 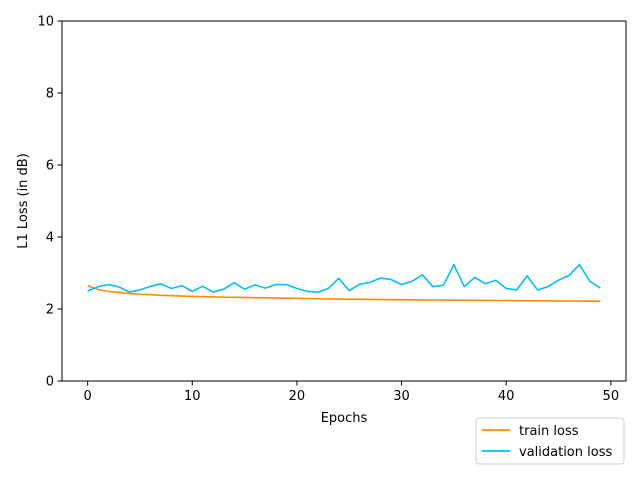 I want to click on x-tick-label: 40, so click(x=506, y=396).